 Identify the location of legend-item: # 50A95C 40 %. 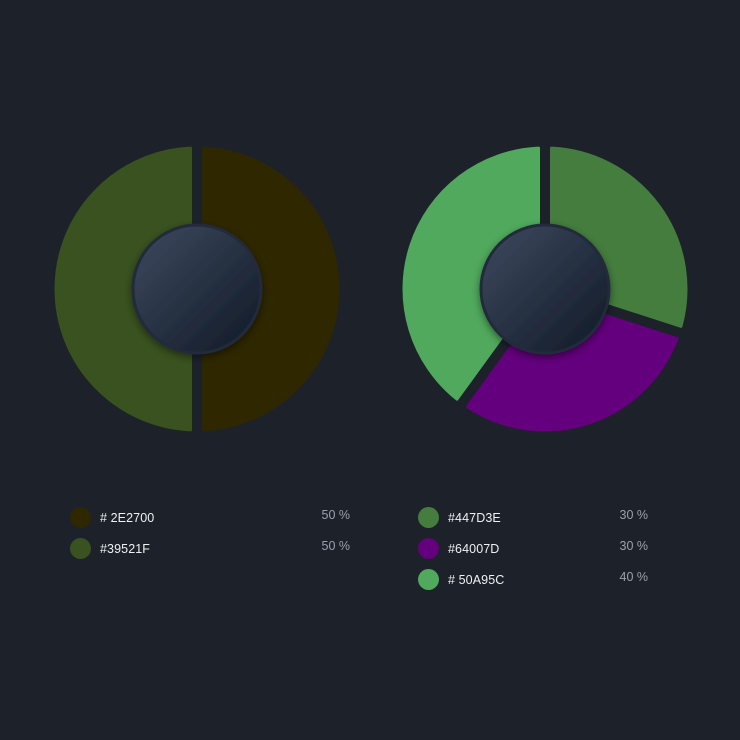
(533, 582).